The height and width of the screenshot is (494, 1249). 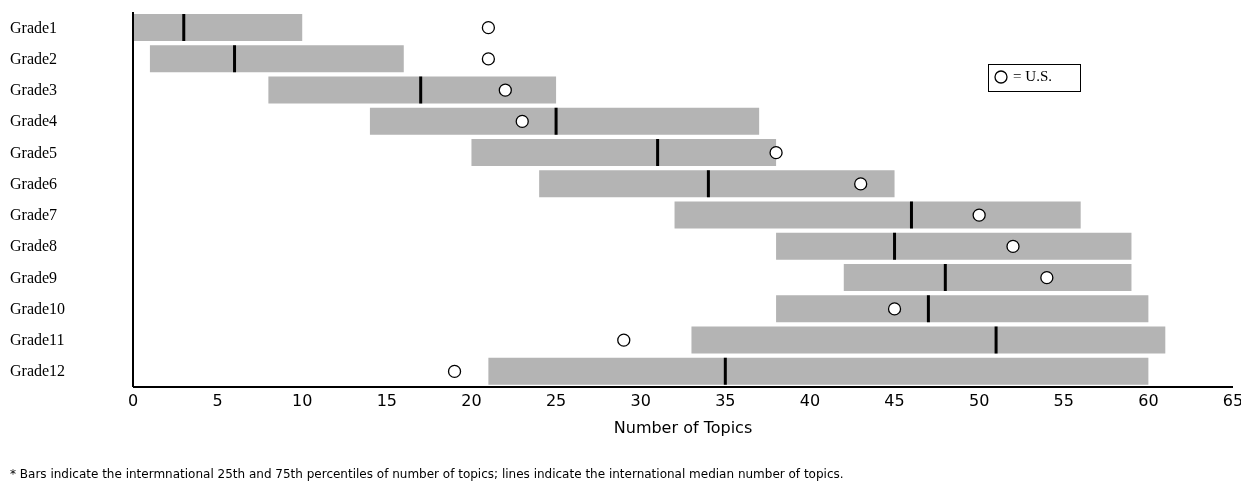 What do you see at coordinates (34, 58) in the screenshot?
I see `y-tick-label: Grade2` at bounding box center [34, 58].